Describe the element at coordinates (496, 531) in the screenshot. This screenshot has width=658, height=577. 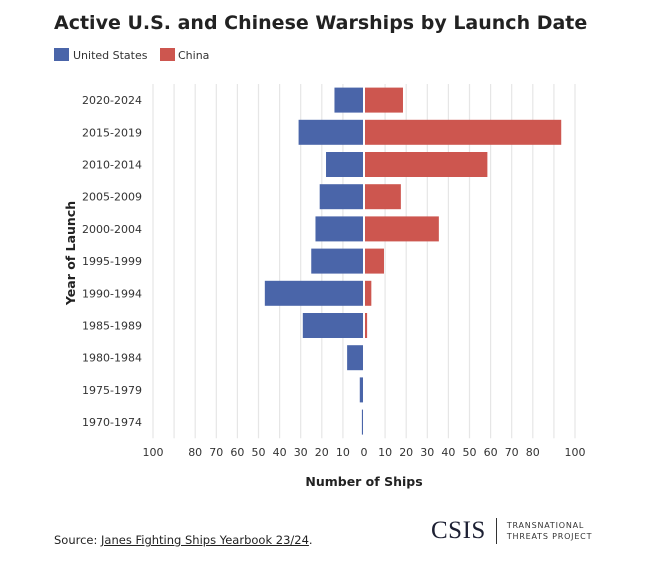
I see `logo-divider` at that location.